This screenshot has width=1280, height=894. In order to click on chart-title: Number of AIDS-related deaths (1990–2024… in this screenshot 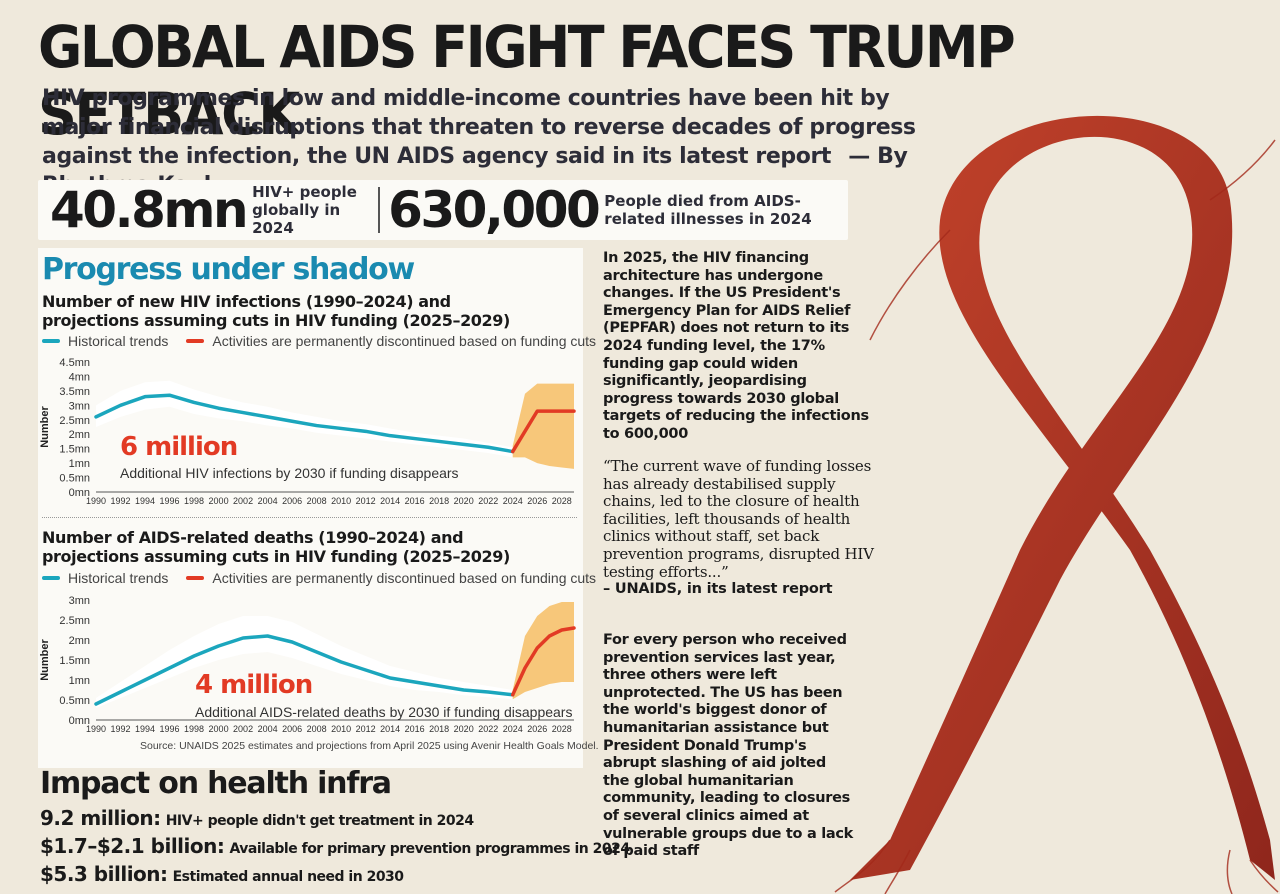, I will do `click(276, 547)`.